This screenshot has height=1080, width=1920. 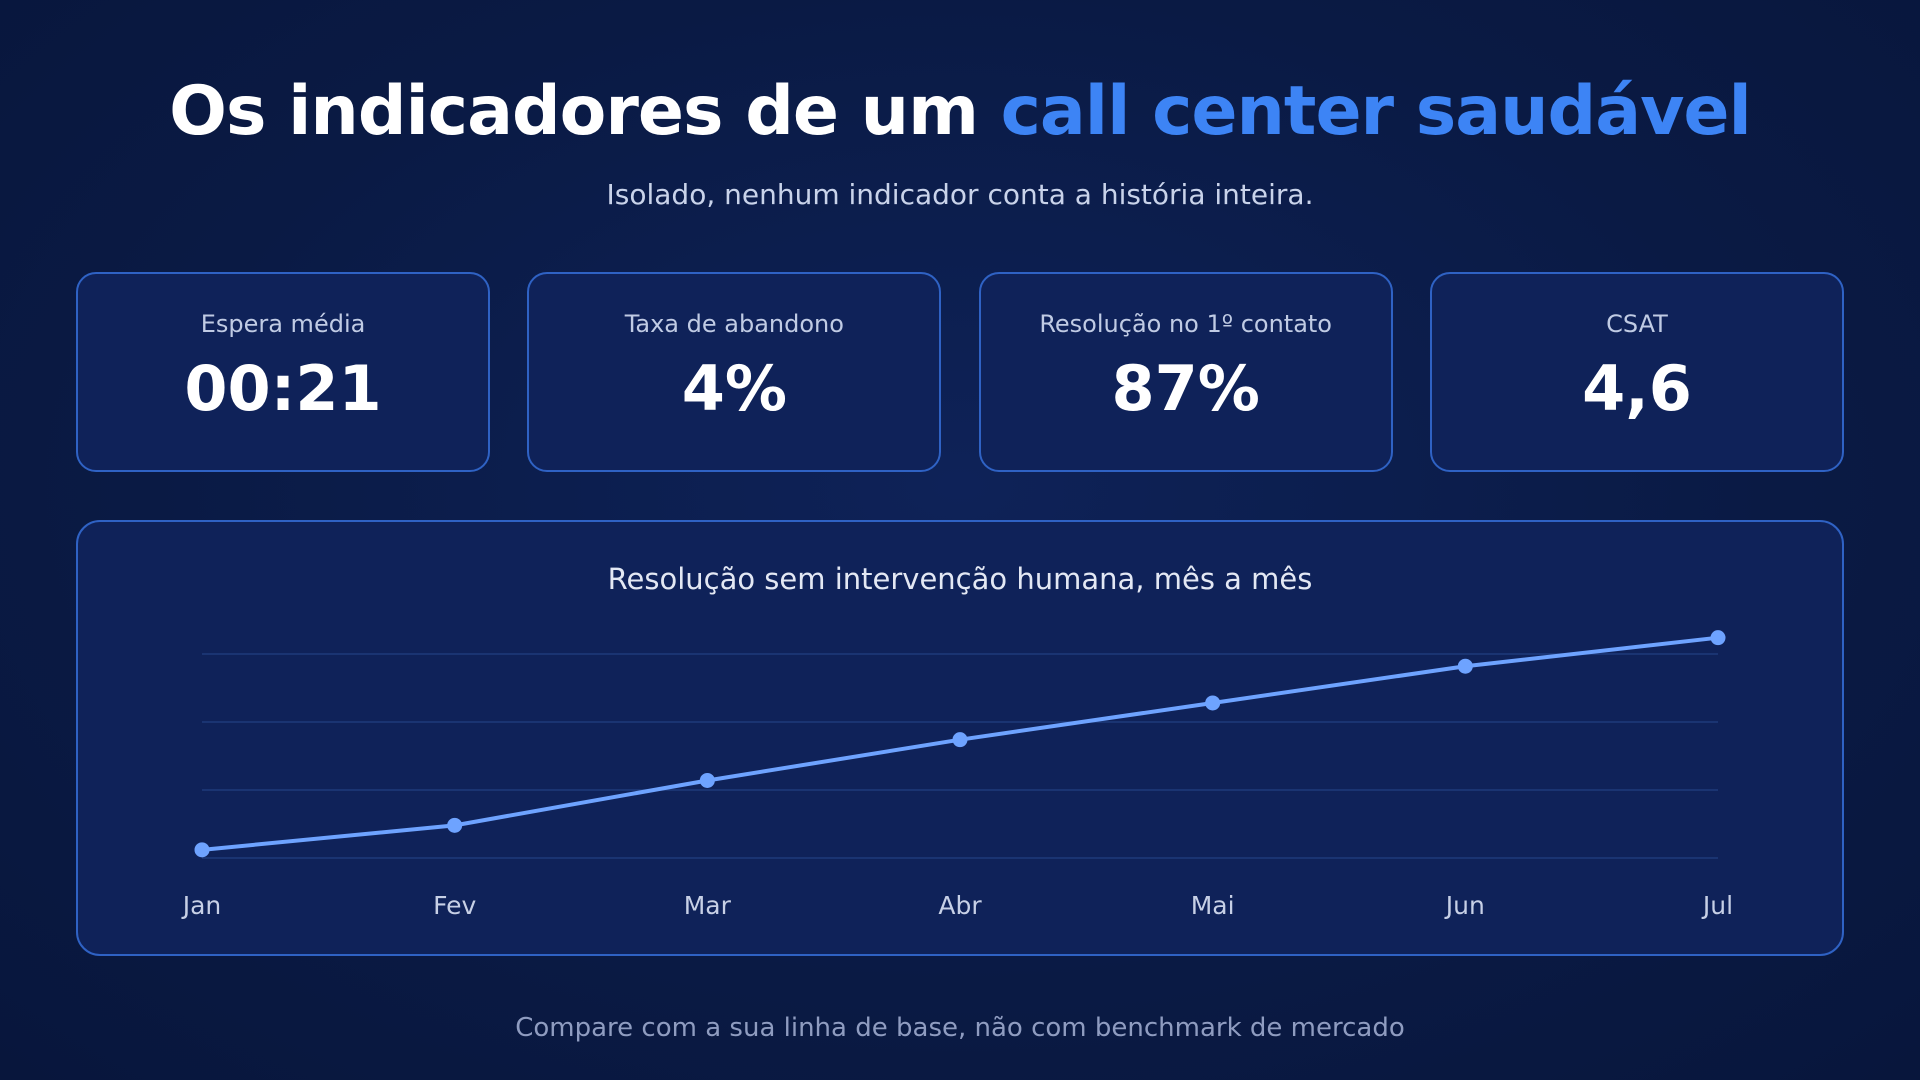 I want to click on x-tick-label: Fev, so click(x=454, y=905).